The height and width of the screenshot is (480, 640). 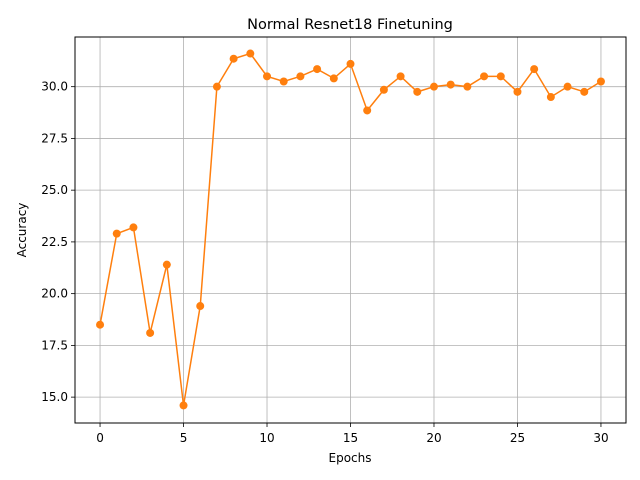 I want to click on y-axis: 15.0 17.5 20.0 22.5 25.0 27.5 30.0, so click(x=58, y=242).